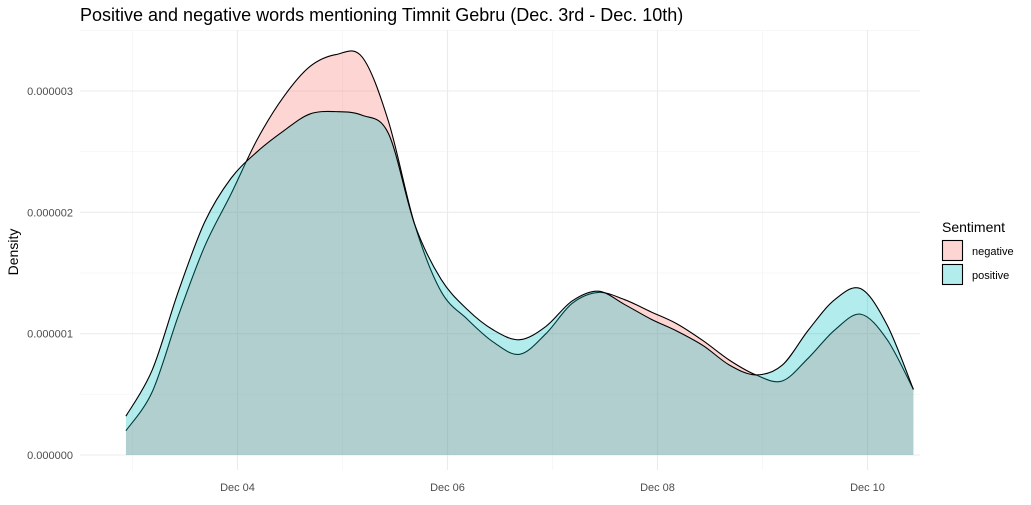  I want to click on legend: Sentiment negative positive, so click(977, 252).